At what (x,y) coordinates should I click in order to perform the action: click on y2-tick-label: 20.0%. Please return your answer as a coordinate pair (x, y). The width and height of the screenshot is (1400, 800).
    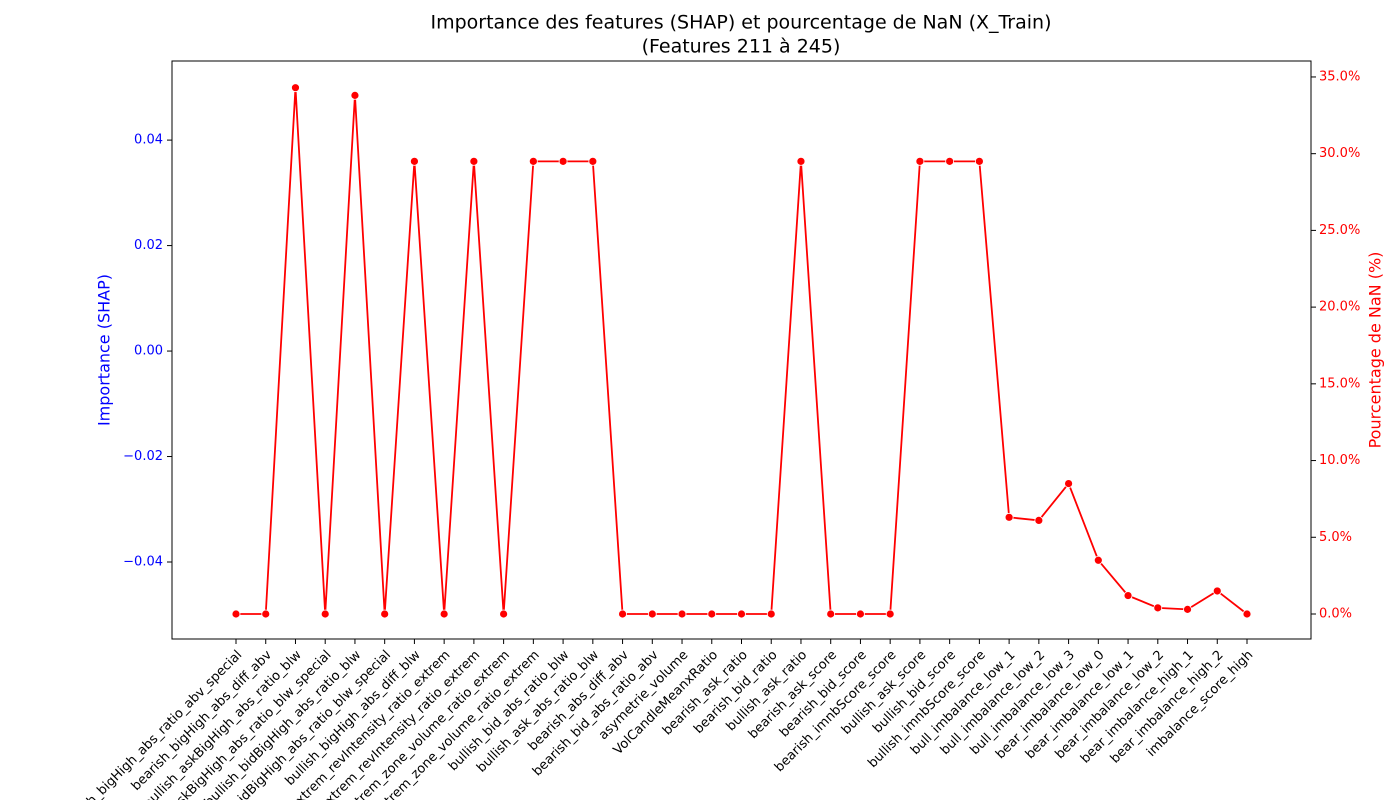
    Looking at the image, I should click on (1339, 307).